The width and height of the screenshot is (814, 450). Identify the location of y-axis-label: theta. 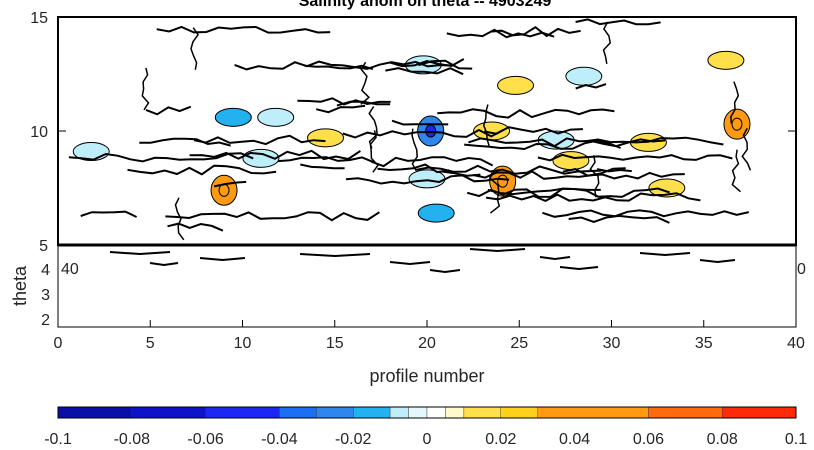
(20, 285).